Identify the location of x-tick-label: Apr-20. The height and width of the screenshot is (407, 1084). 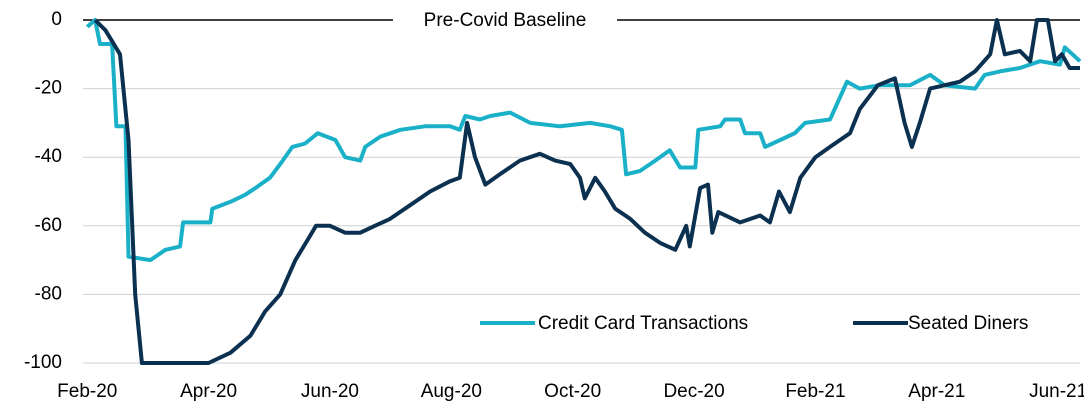
(208, 391).